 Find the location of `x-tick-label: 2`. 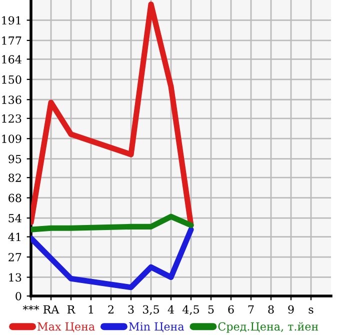

x-tick-label: 2 is located at coordinates (111, 309).